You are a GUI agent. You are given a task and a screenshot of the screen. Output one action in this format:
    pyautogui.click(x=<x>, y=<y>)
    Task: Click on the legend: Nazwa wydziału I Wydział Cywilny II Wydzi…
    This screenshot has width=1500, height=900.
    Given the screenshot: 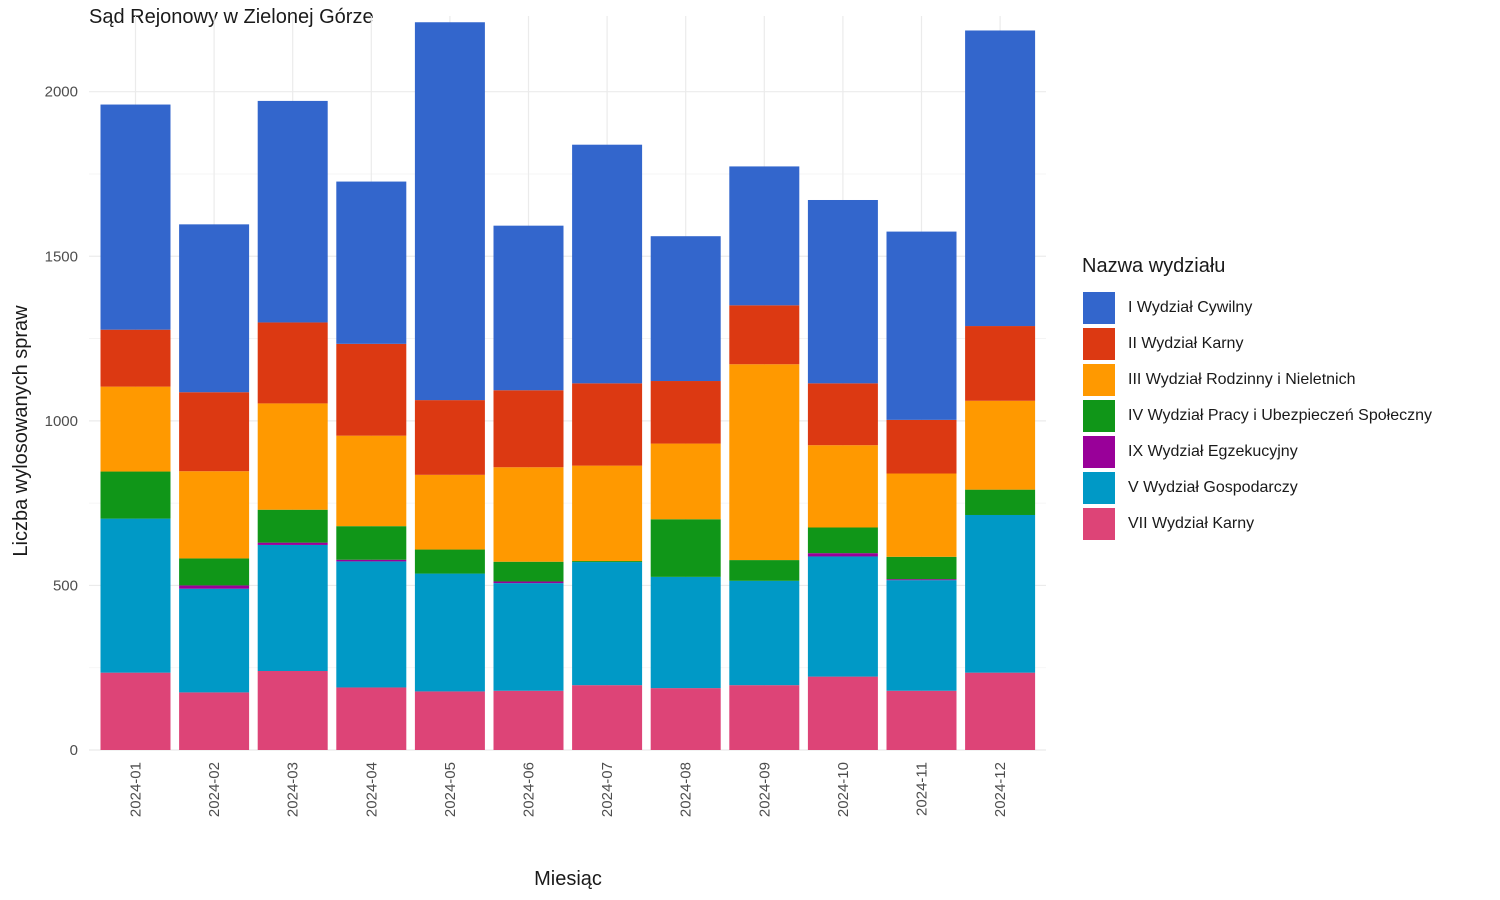 What is the action you would take?
    pyautogui.click(x=1257, y=398)
    